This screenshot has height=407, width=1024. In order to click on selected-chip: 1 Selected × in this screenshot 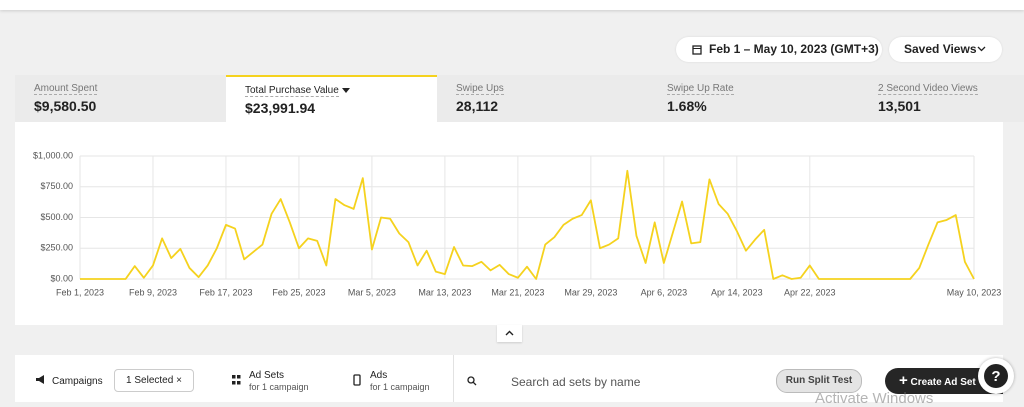, I will do `click(154, 380)`.